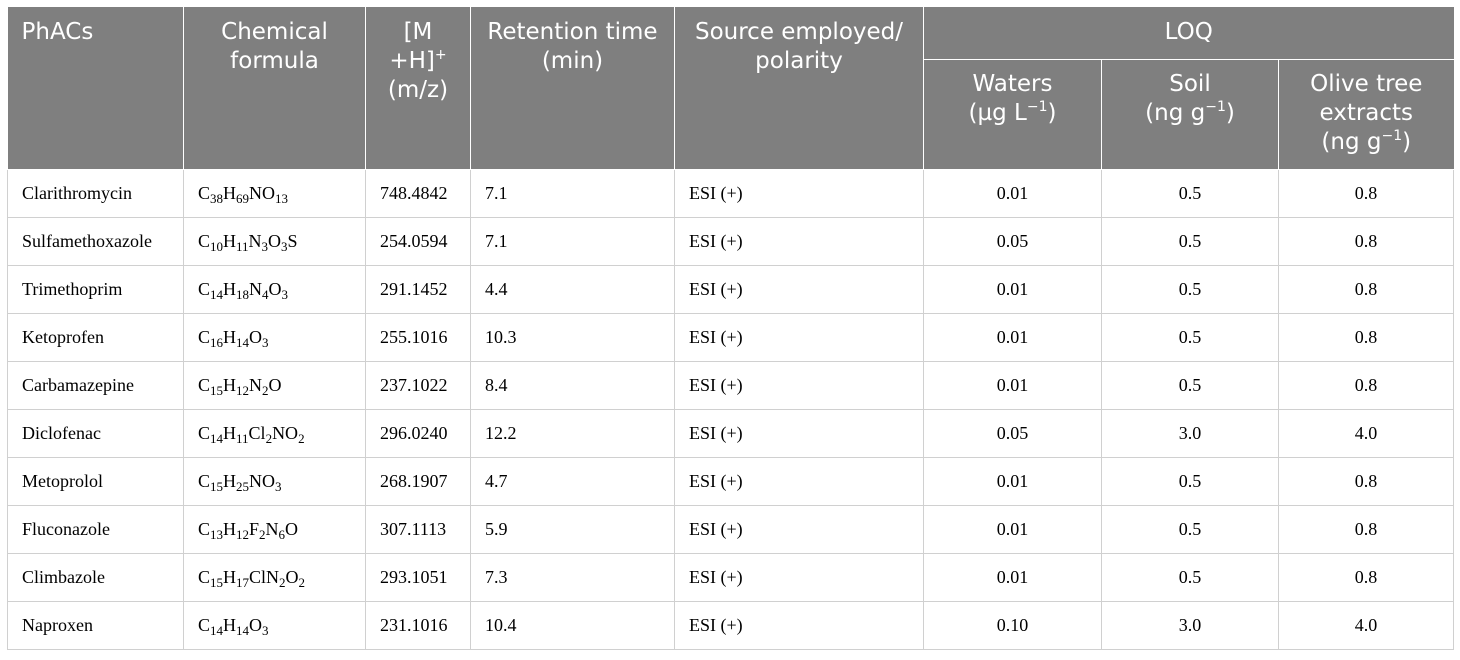 This screenshot has height=660, width=1460. What do you see at coordinates (95, 337) in the screenshot?
I see `cell-compound: Ketoprofen` at bounding box center [95, 337].